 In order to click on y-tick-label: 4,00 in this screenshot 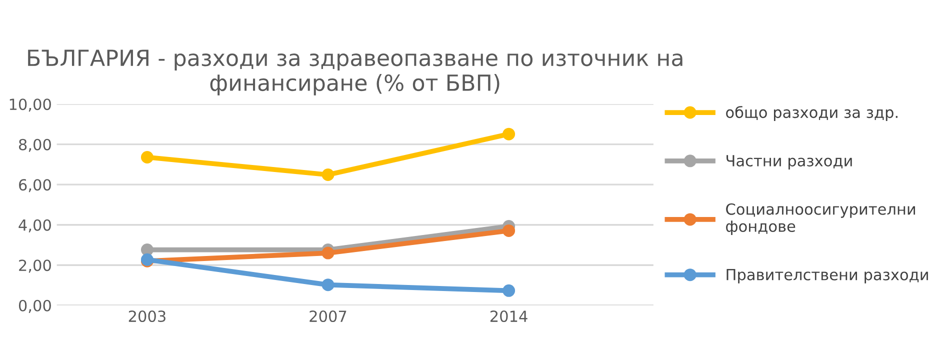, I will do `click(34, 225)`.